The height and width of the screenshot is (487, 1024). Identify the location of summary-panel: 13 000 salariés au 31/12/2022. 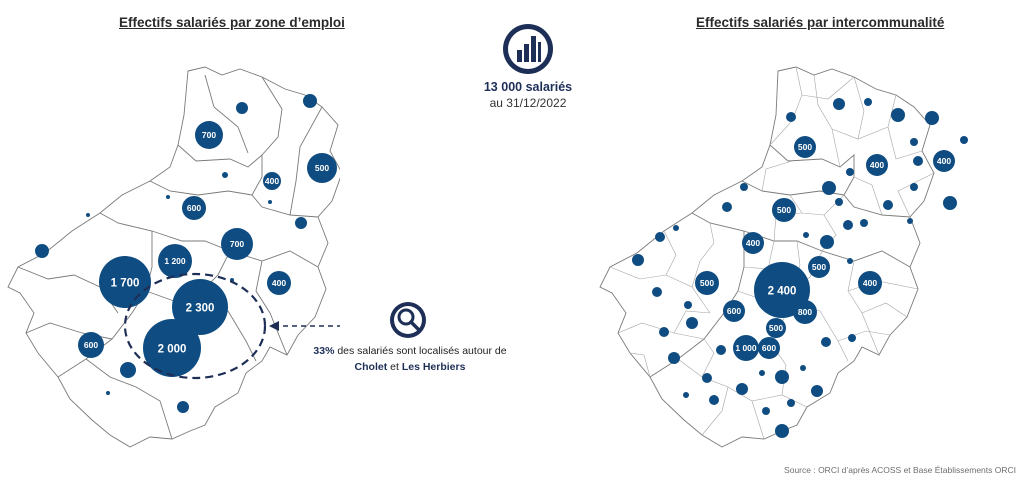
(528, 66).